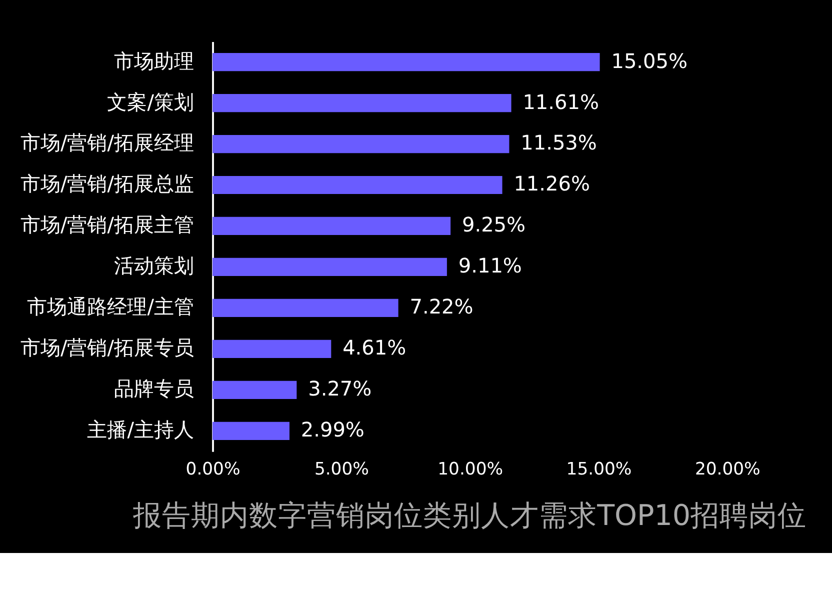  I want to click on text: 2.99%, so click(332, 430).